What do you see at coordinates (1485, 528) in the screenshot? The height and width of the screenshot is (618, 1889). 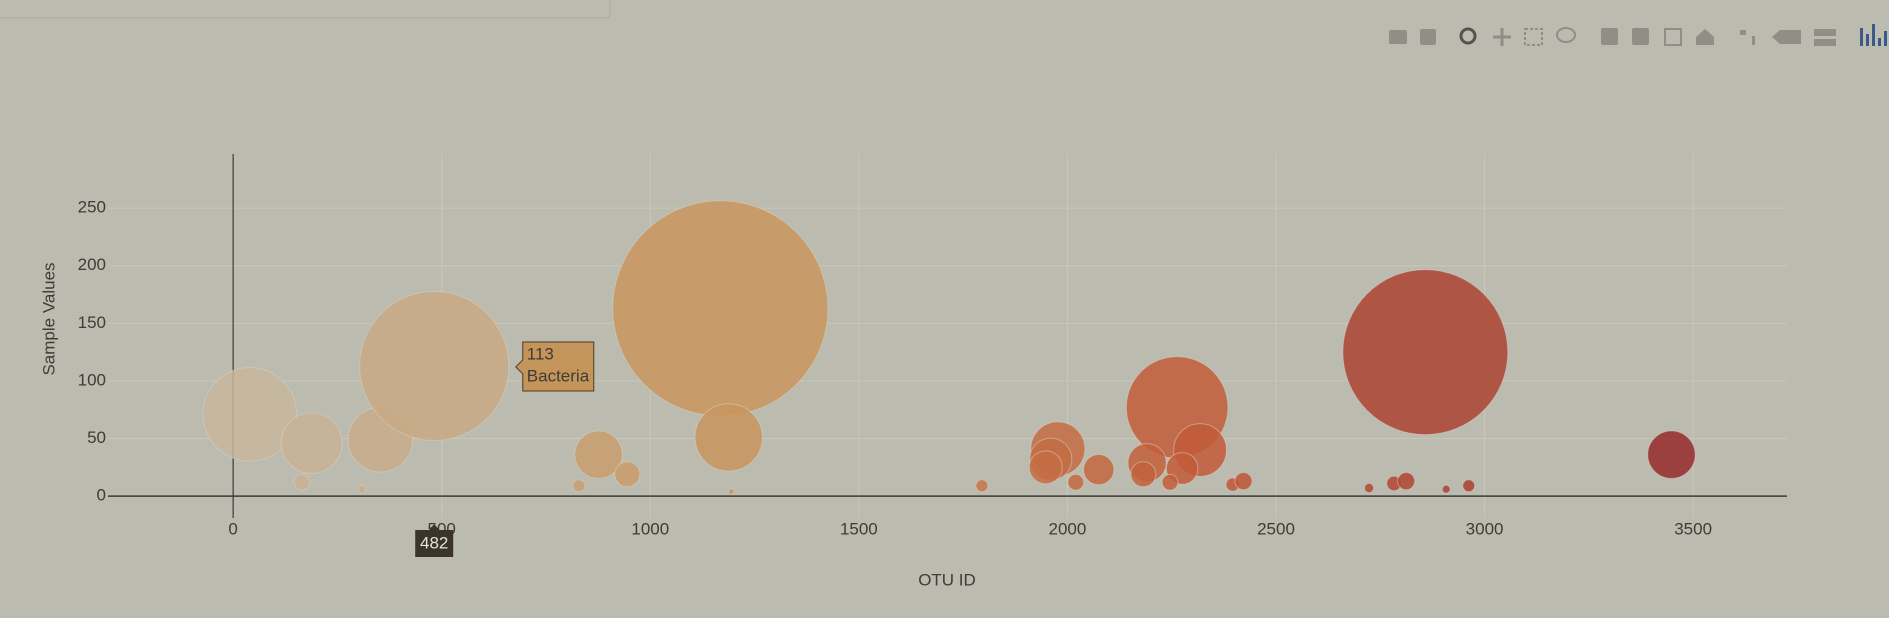 I see `x-tick-label: 3000` at bounding box center [1485, 528].